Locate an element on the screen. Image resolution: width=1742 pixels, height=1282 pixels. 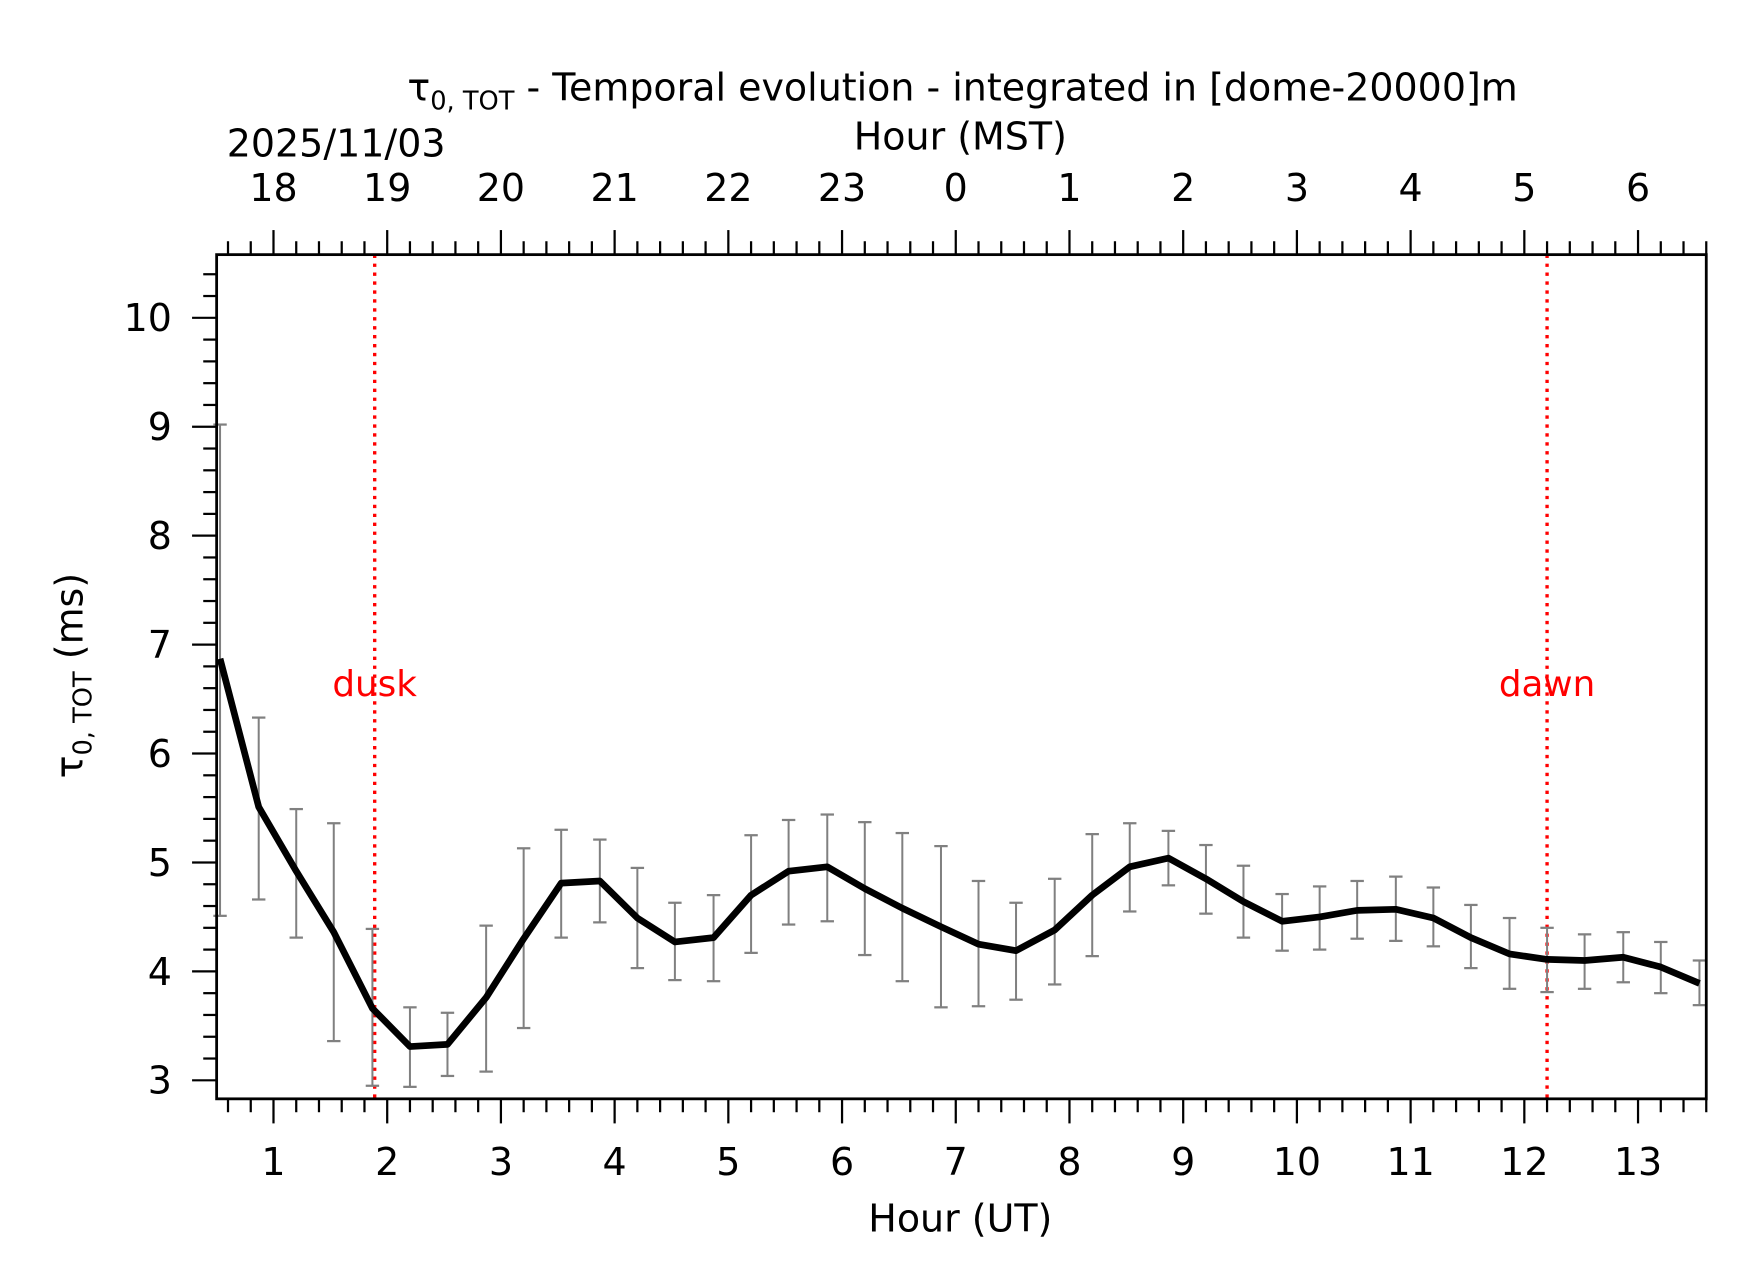
x-tick-label: 8 is located at coordinates (1069, 1162).